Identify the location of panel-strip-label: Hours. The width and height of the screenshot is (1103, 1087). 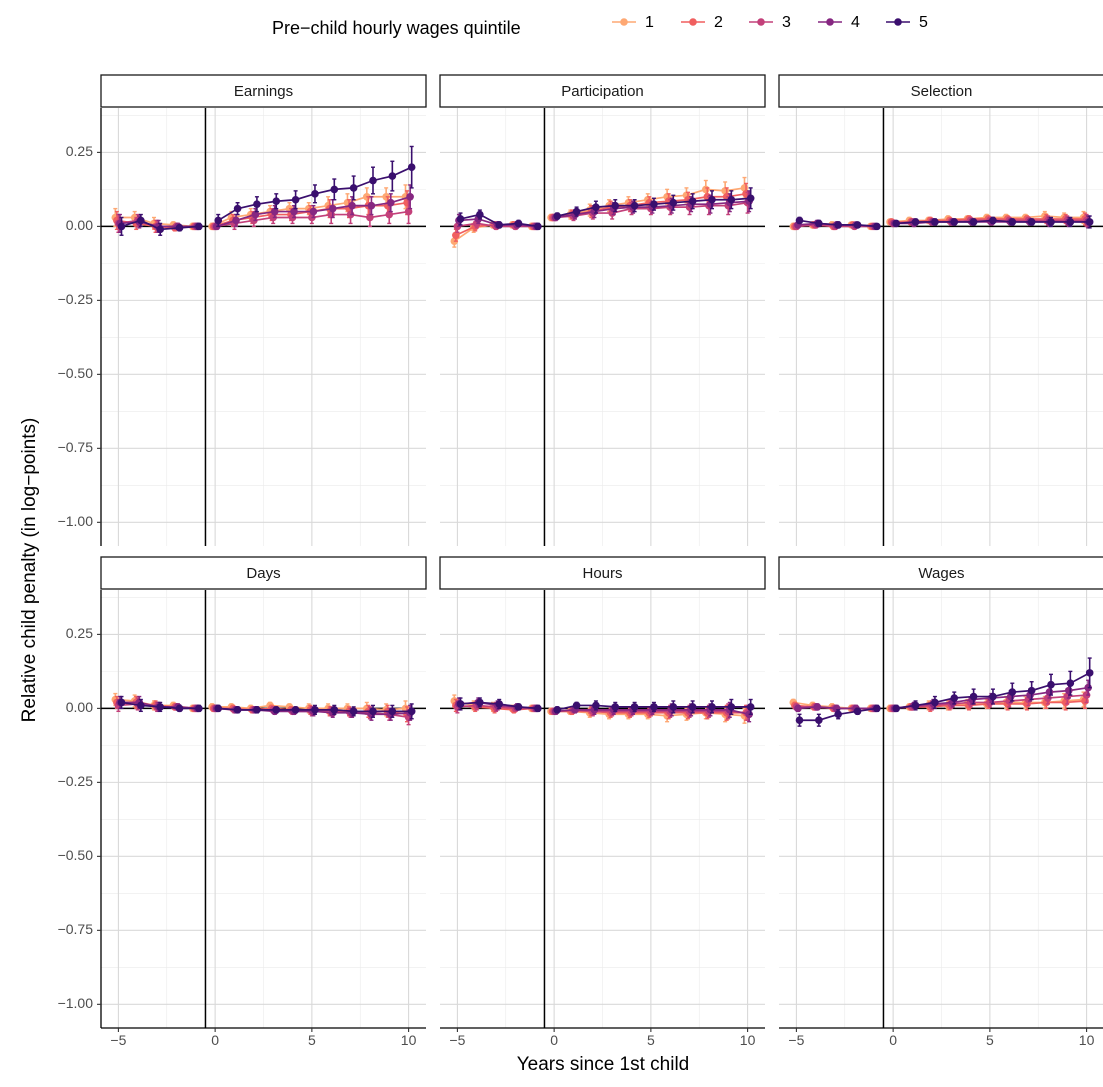
(602, 573).